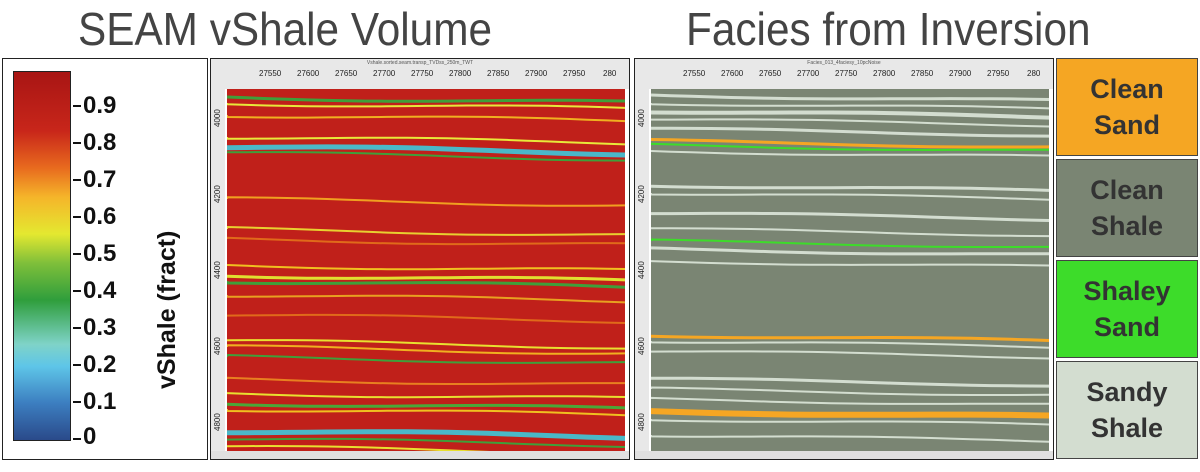  Describe the element at coordinates (610, 73) in the screenshot. I see `x-tick: 280` at that location.